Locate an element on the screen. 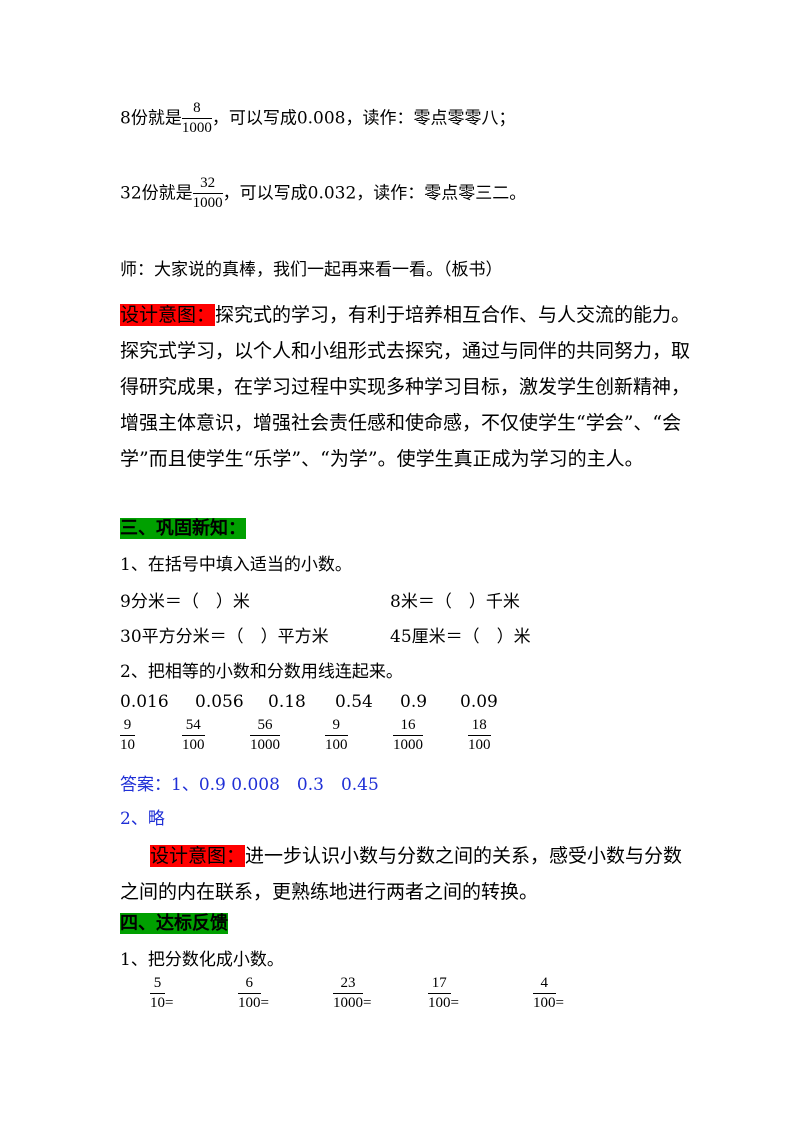 The width and height of the screenshot is (800, 1132). intro-line-2: 32份就是 32 1000 ，可以写成0.032，读作：零点零三二。 is located at coordinates (323, 194).